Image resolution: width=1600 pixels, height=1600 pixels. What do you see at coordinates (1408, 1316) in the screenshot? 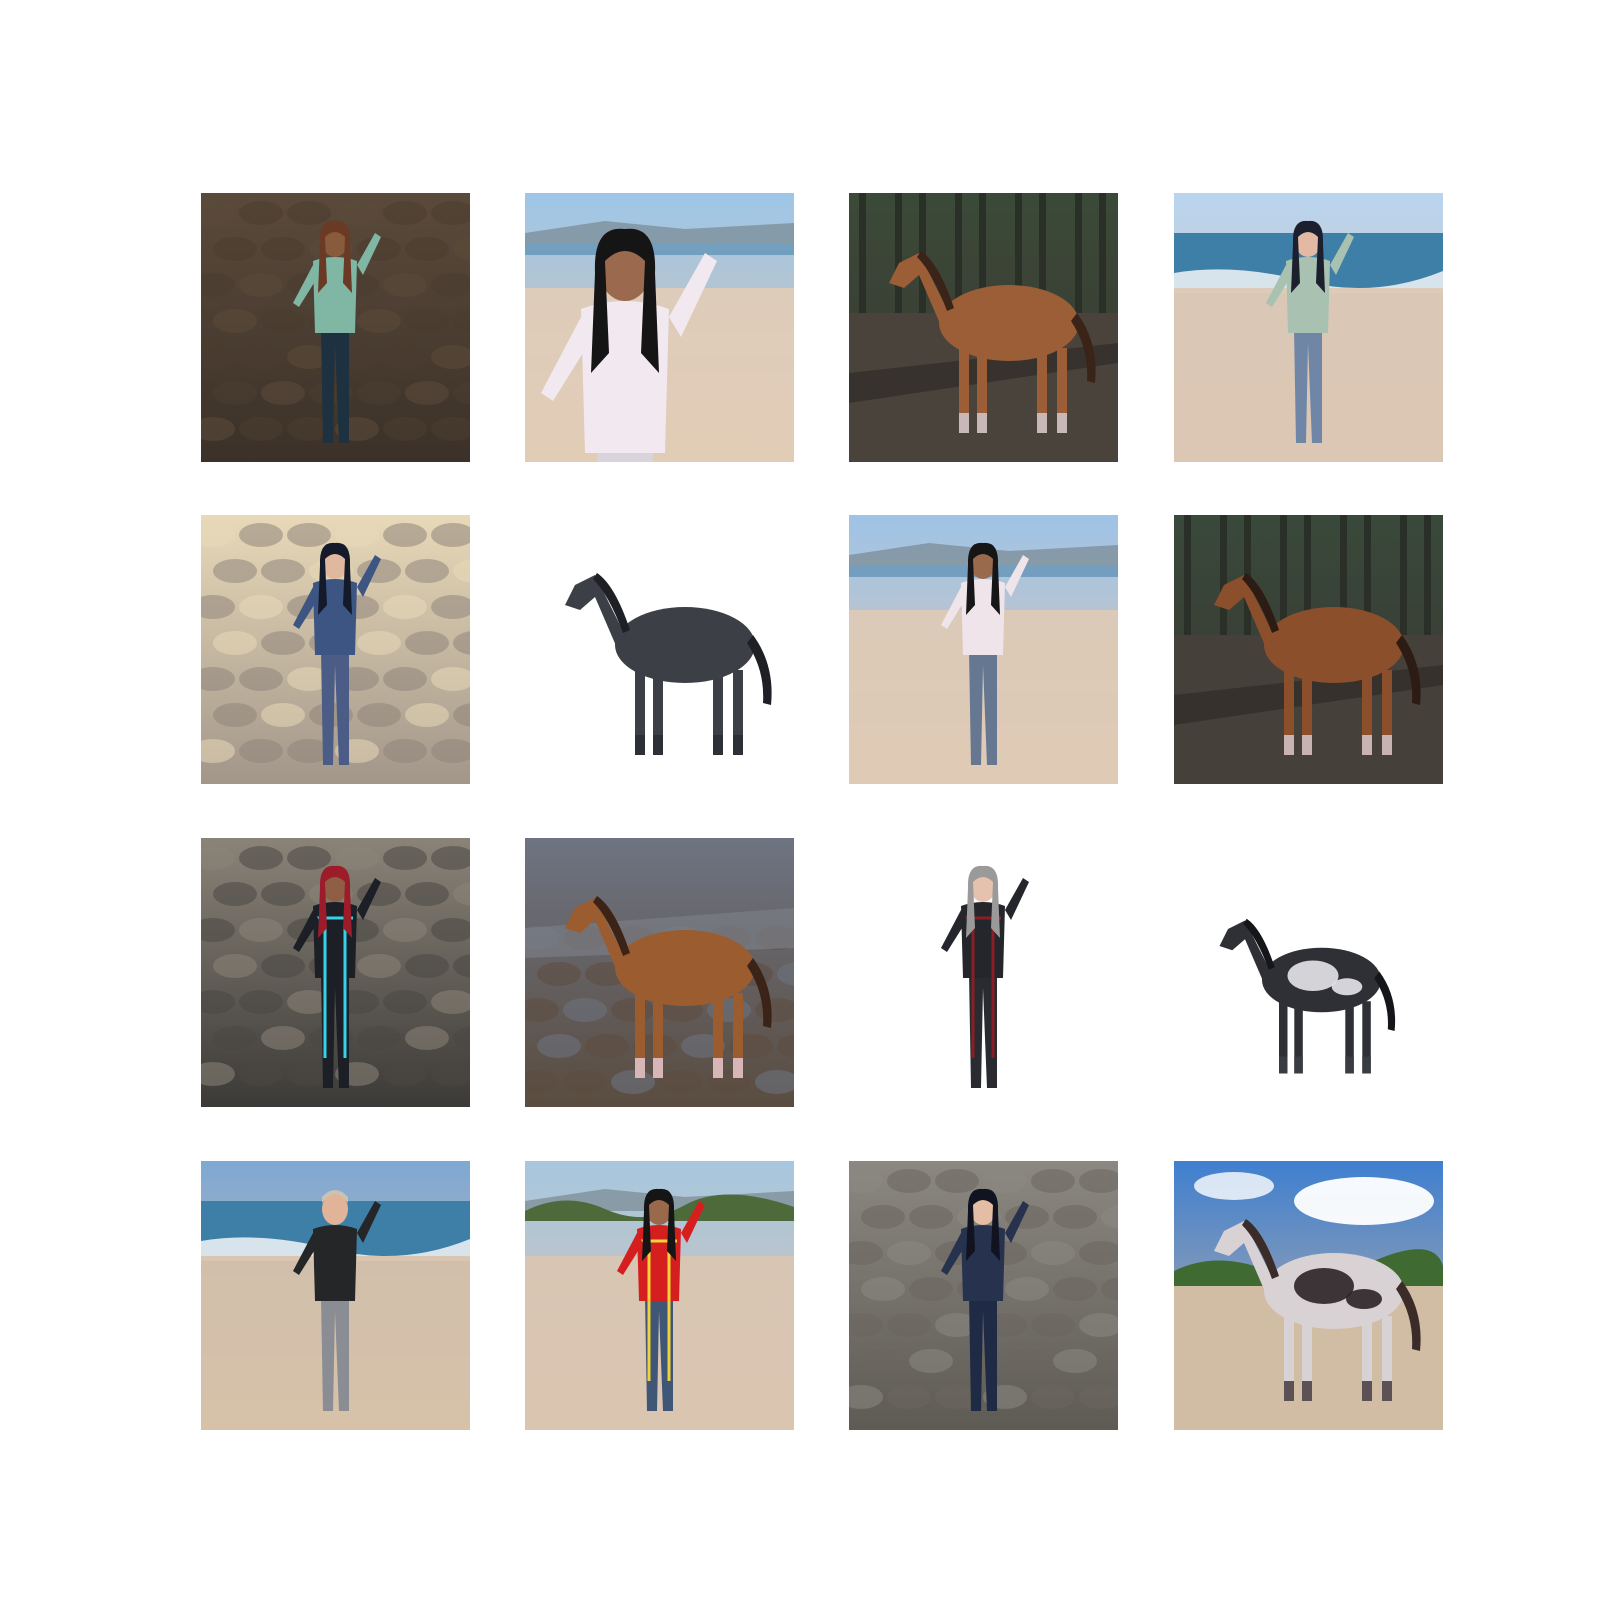
I see `tail` at bounding box center [1408, 1316].